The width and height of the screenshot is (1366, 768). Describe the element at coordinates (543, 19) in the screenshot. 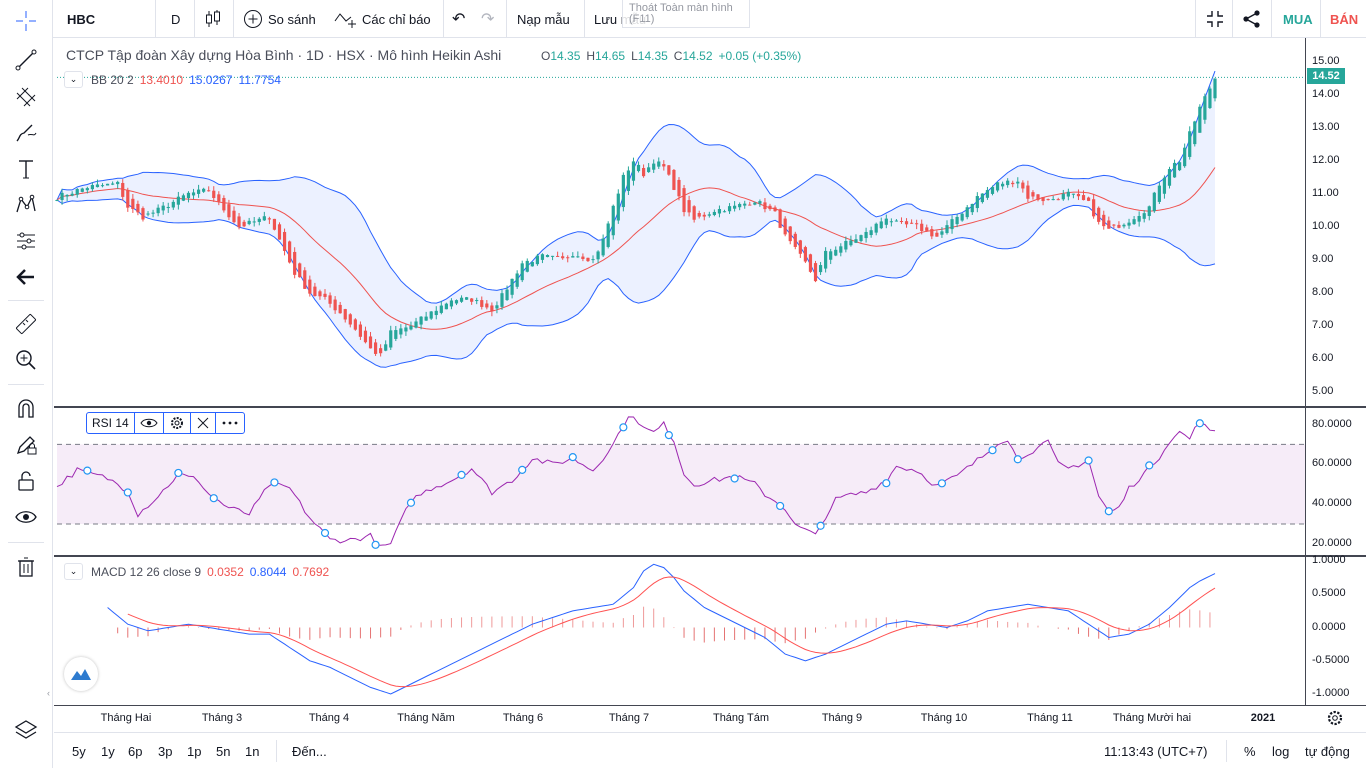

I see `load-layout-button: Nạp mẫu` at that location.